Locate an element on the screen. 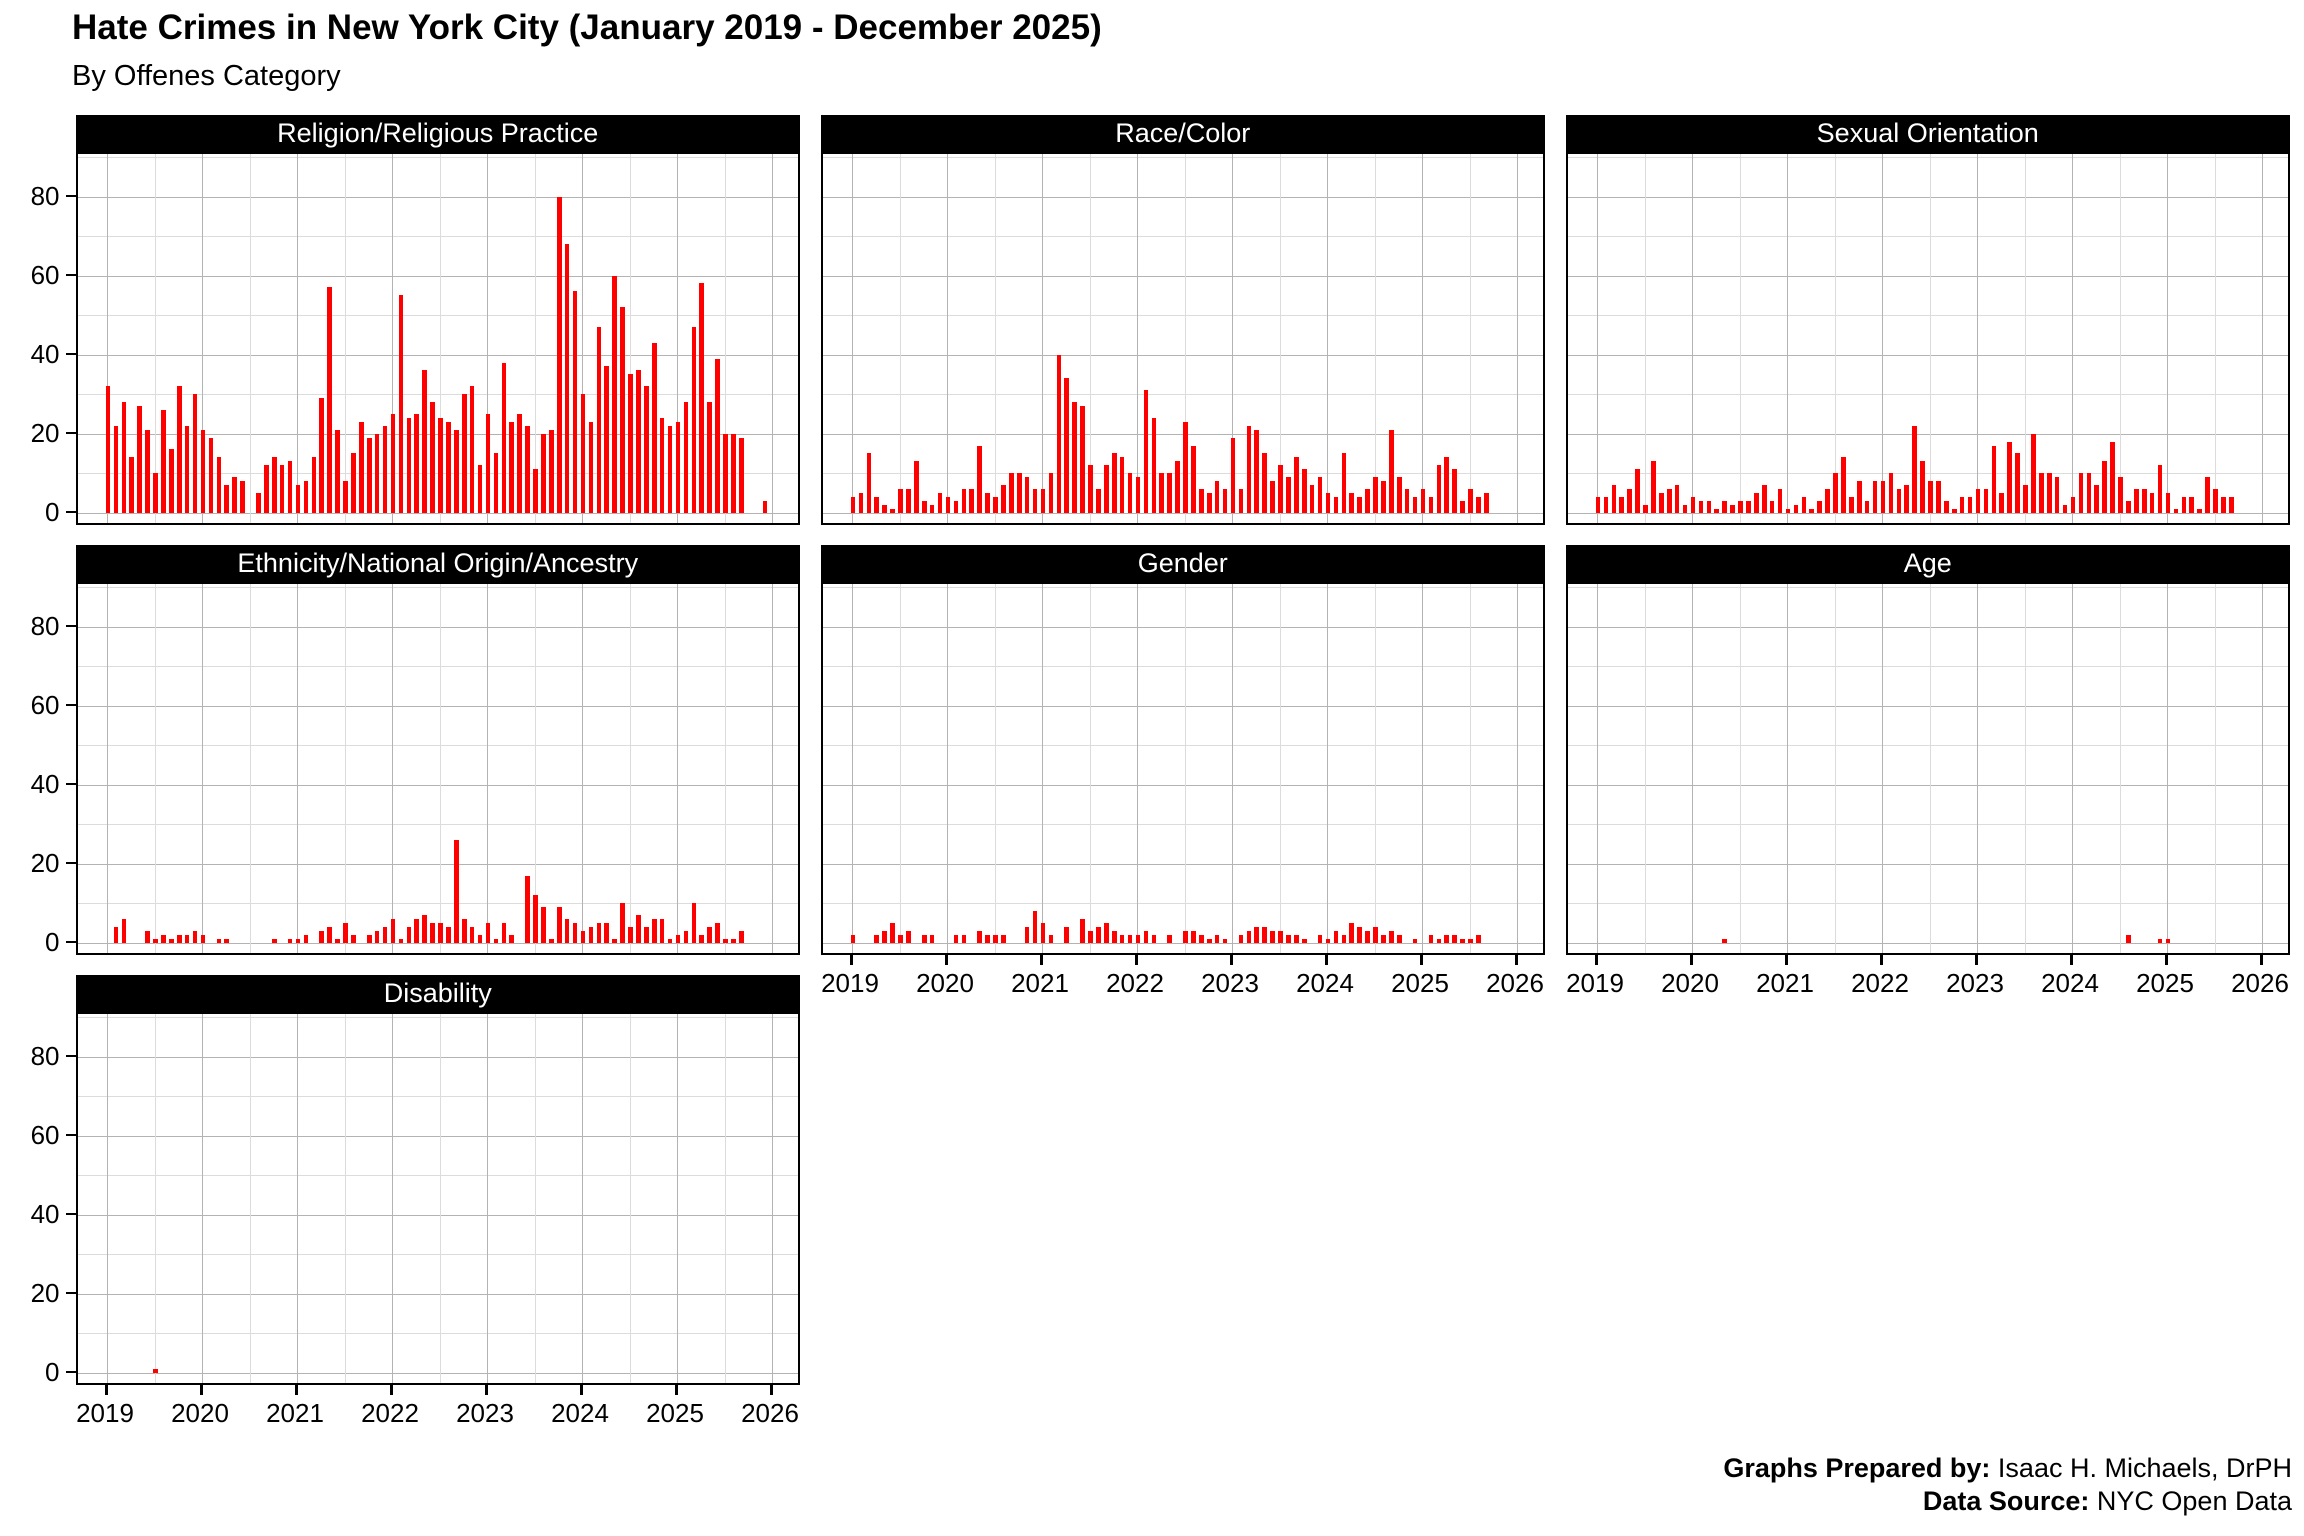 The width and height of the screenshot is (2304, 1536). x-tick-label: 2019 is located at coordinates (1595, 983).